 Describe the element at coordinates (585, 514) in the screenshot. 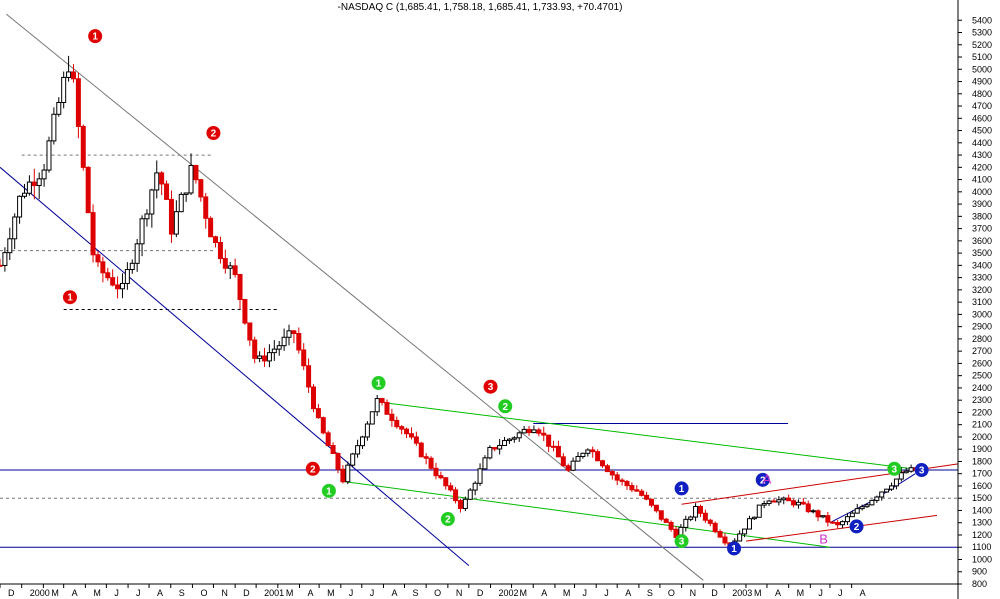

I see `trendline-green-channel-bottom` at that location.